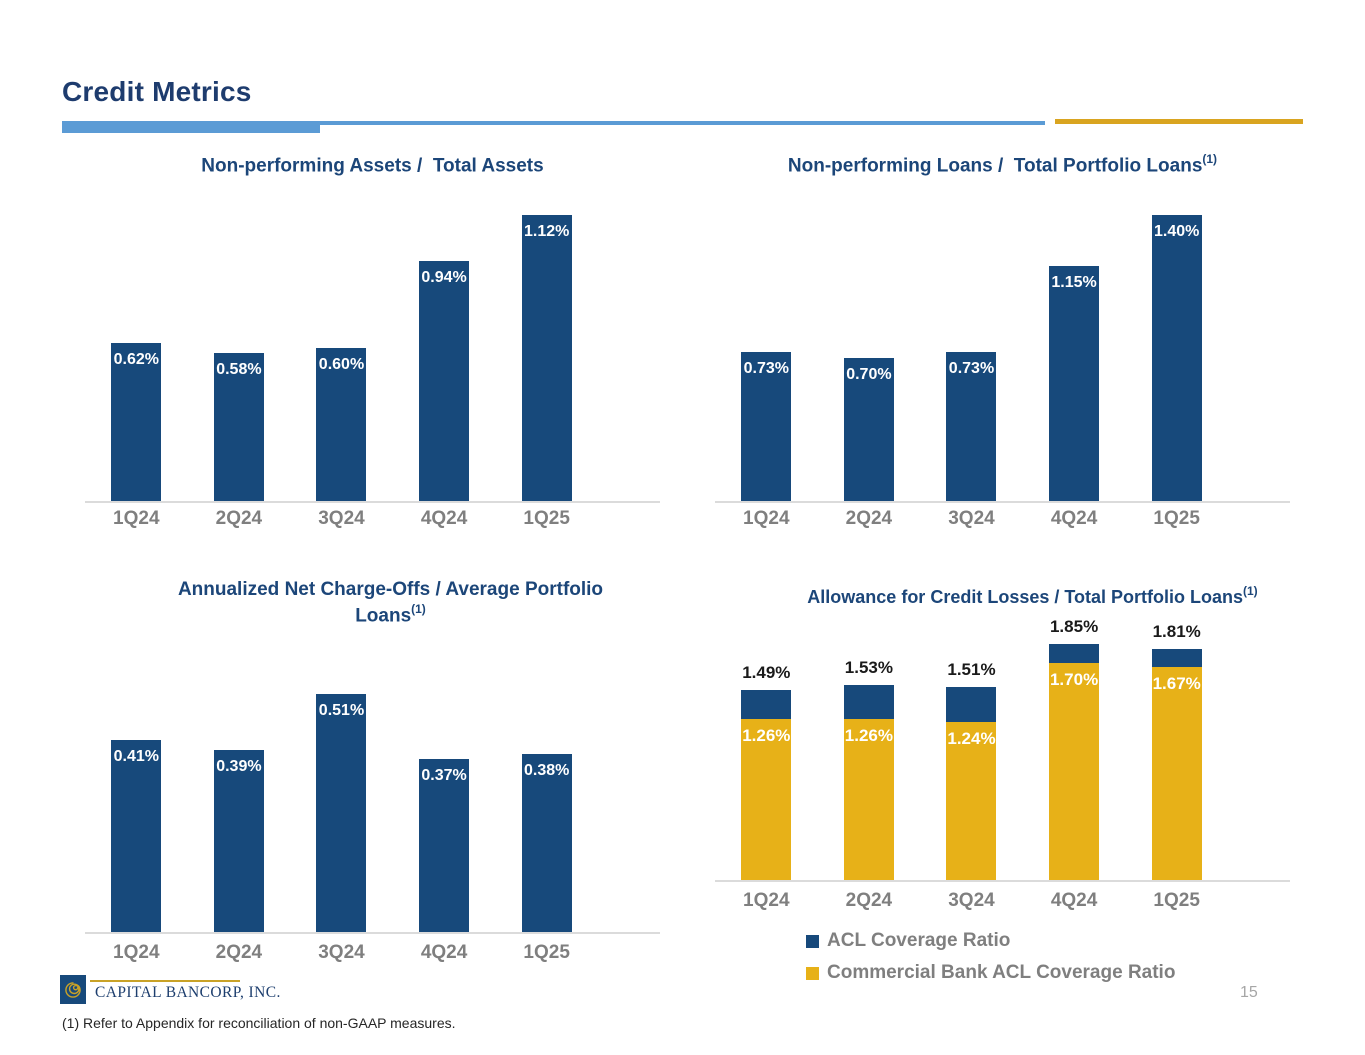  What do you see at coordinates (1176, 632) in the screenshot?
I see `total-value-label: 1.81%` at bounding box center [1176, 632].